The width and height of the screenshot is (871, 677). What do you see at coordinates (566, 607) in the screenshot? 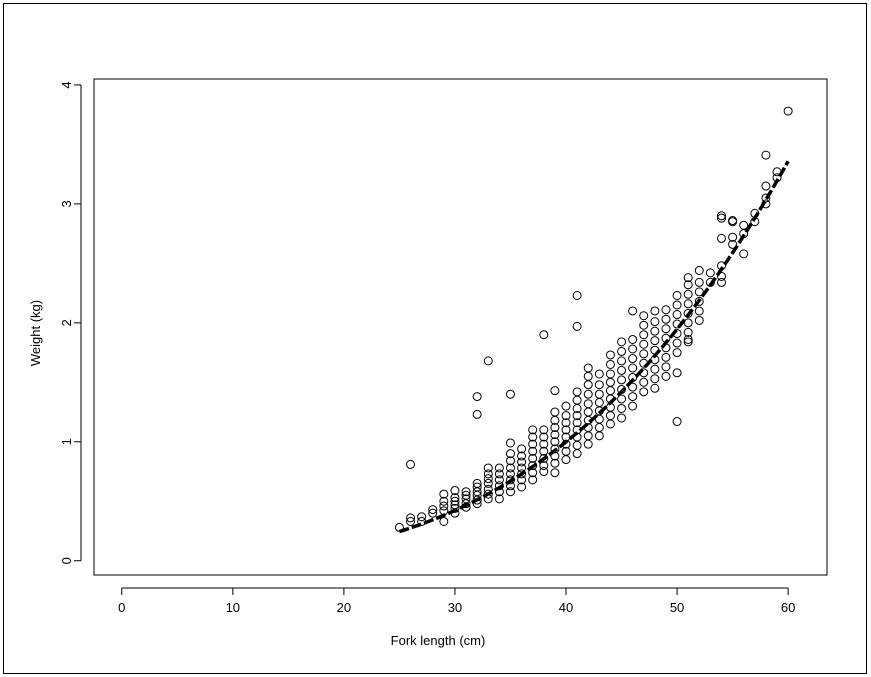
I see `x-tick-label: 40` at bounding box center [566, 607].